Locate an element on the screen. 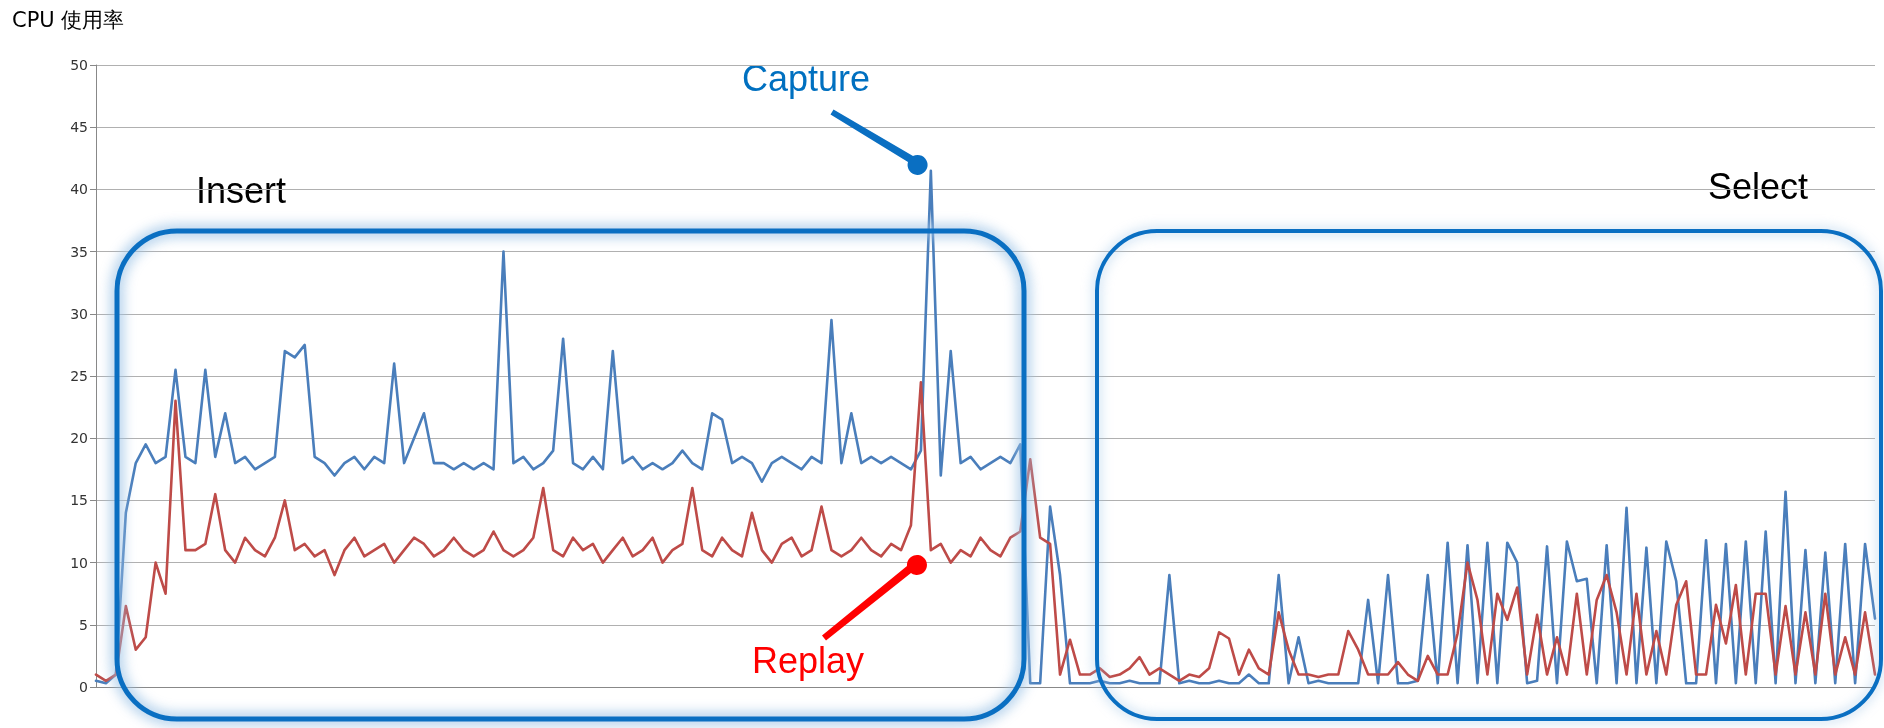  y-tick-label: 5 is located at coordinates (83, 624).